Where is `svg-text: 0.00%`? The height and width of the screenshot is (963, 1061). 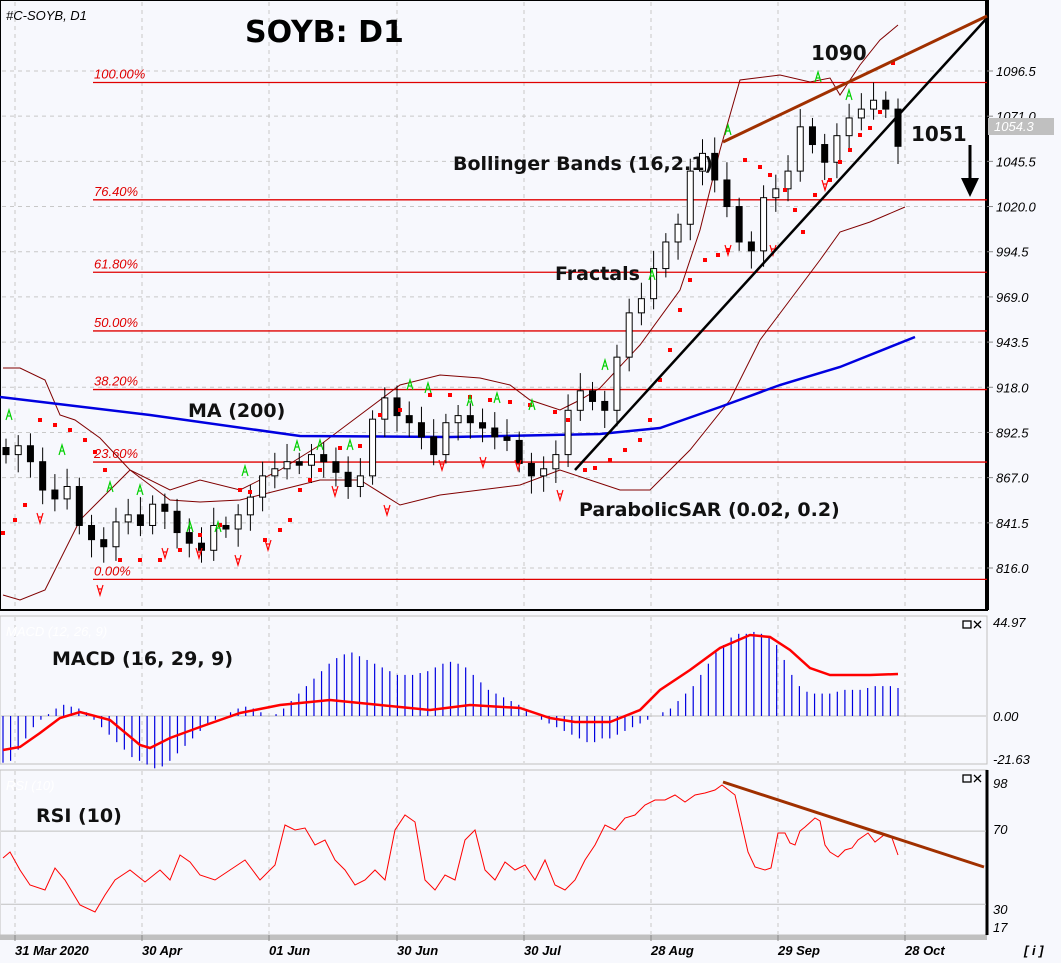 svg-text: 0.00% is located at coordinates (112, 570).